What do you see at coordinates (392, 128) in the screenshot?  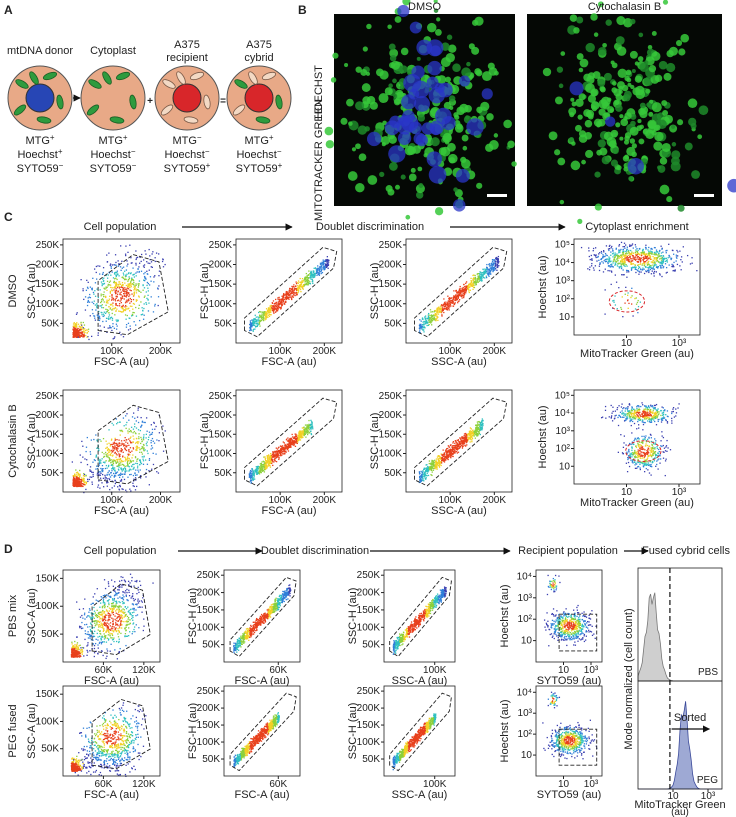 I see `nucleus-signal` at bounding box center [392, 128].